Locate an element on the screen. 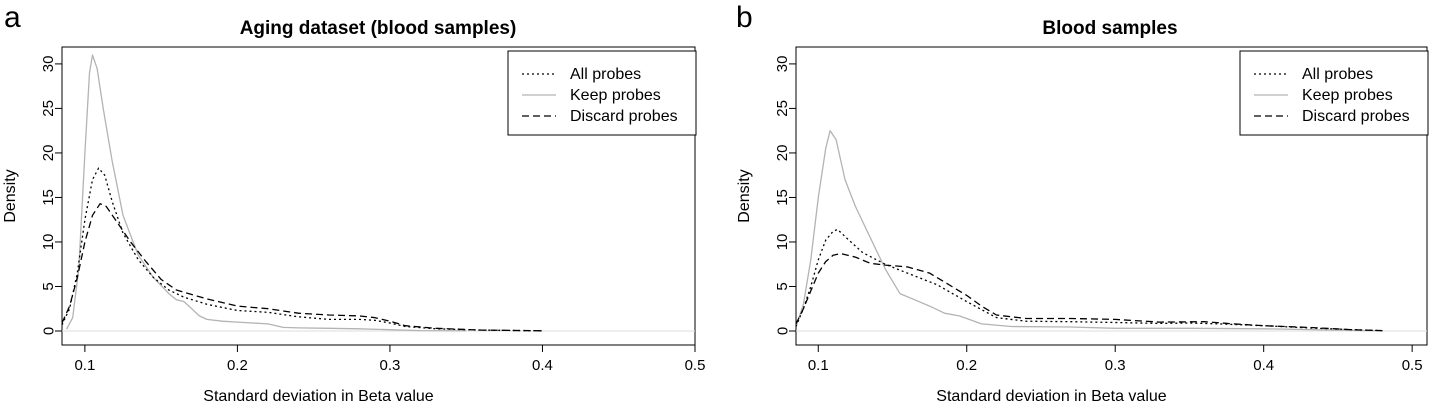 This screenshot has height=406, width=1429. chart-title: Aging dataset (blood samples) is located at coordinates (378, 28).